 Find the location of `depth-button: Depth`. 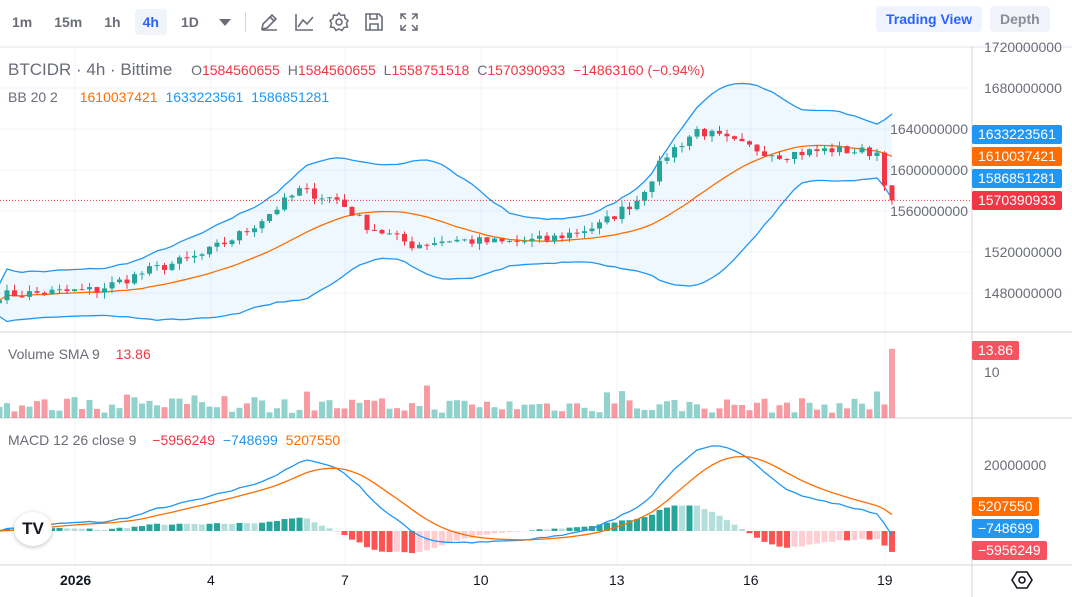

depth-button: Depth is located at coordinates (1020, 19).